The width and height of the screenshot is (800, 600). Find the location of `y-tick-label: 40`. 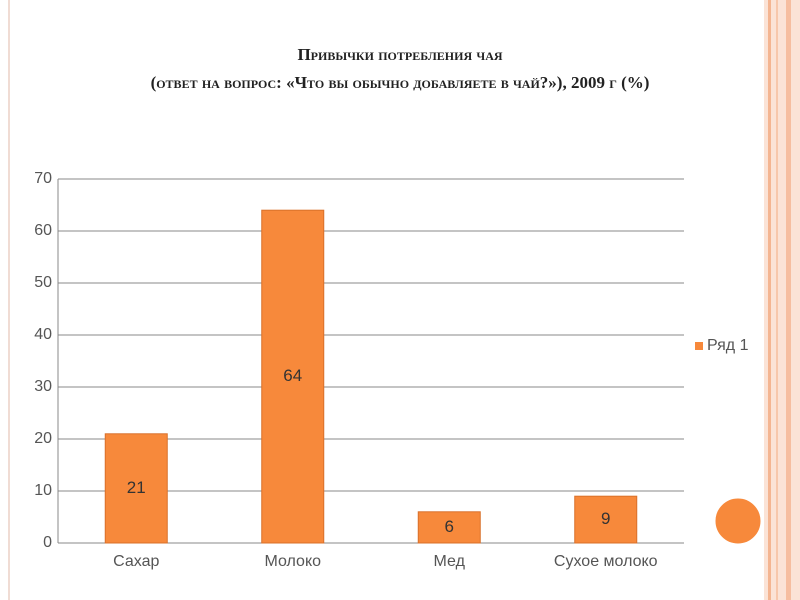

y-tick-label: 40 is located at coordinates (43, 334).